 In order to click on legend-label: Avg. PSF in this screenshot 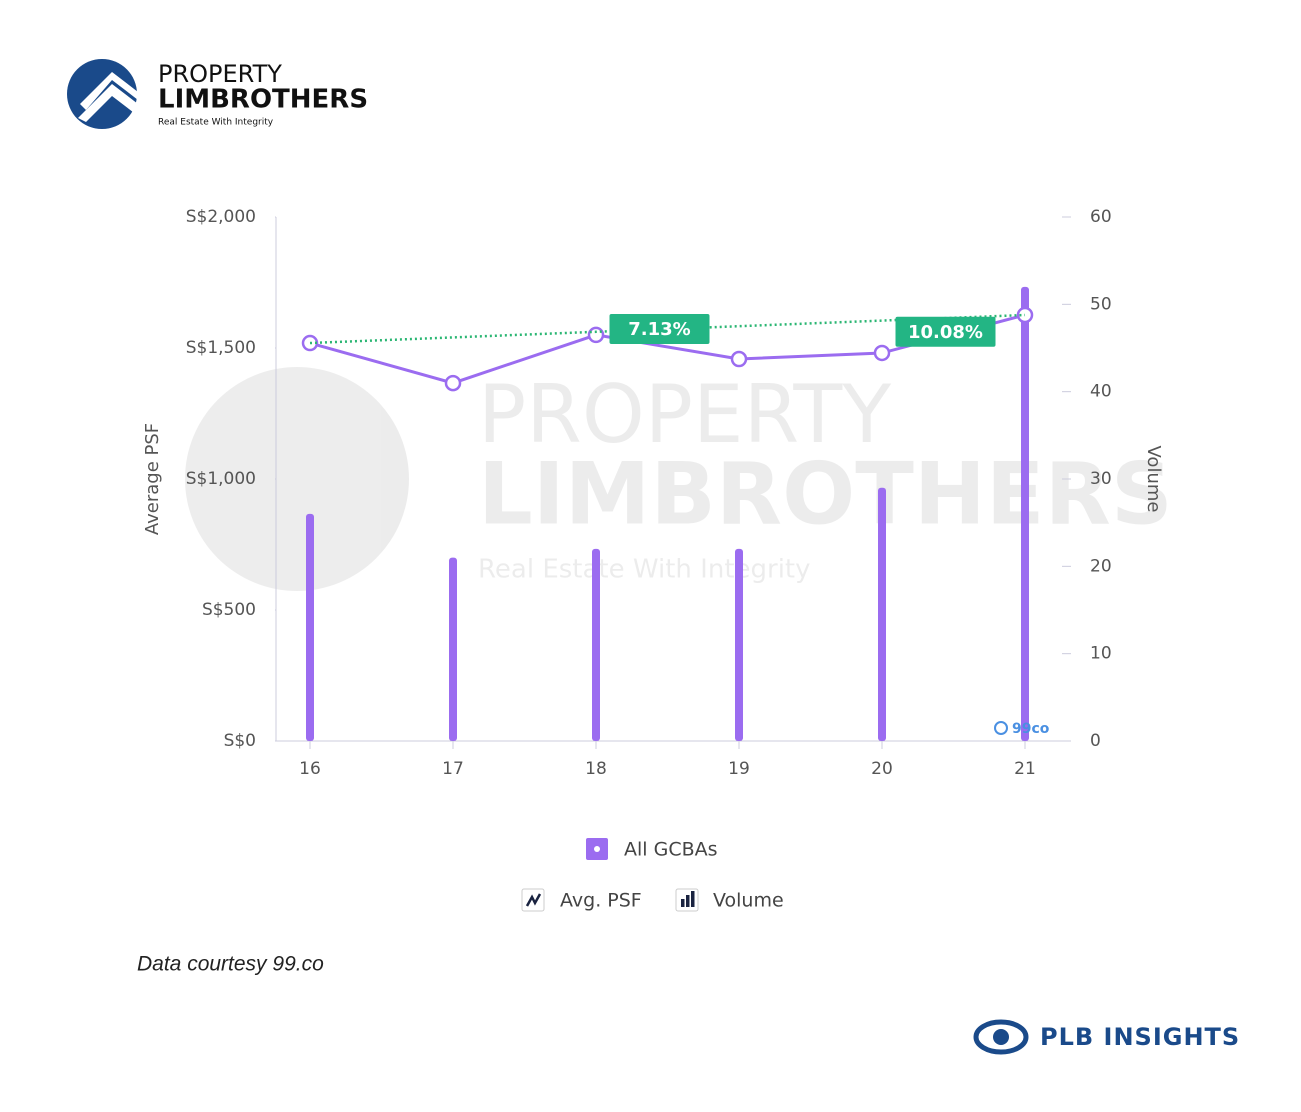, I will do `click(601, 901)`.